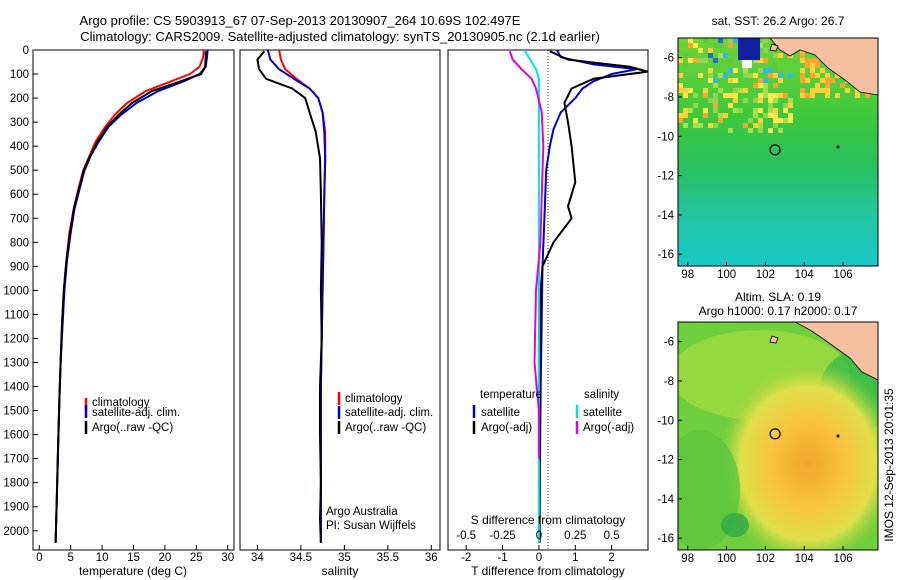 This screenshot has height=580, width=900. Describe the element at coordinates (19, 147) in the screenshot. I see `y-tick-label: 400` at that location.